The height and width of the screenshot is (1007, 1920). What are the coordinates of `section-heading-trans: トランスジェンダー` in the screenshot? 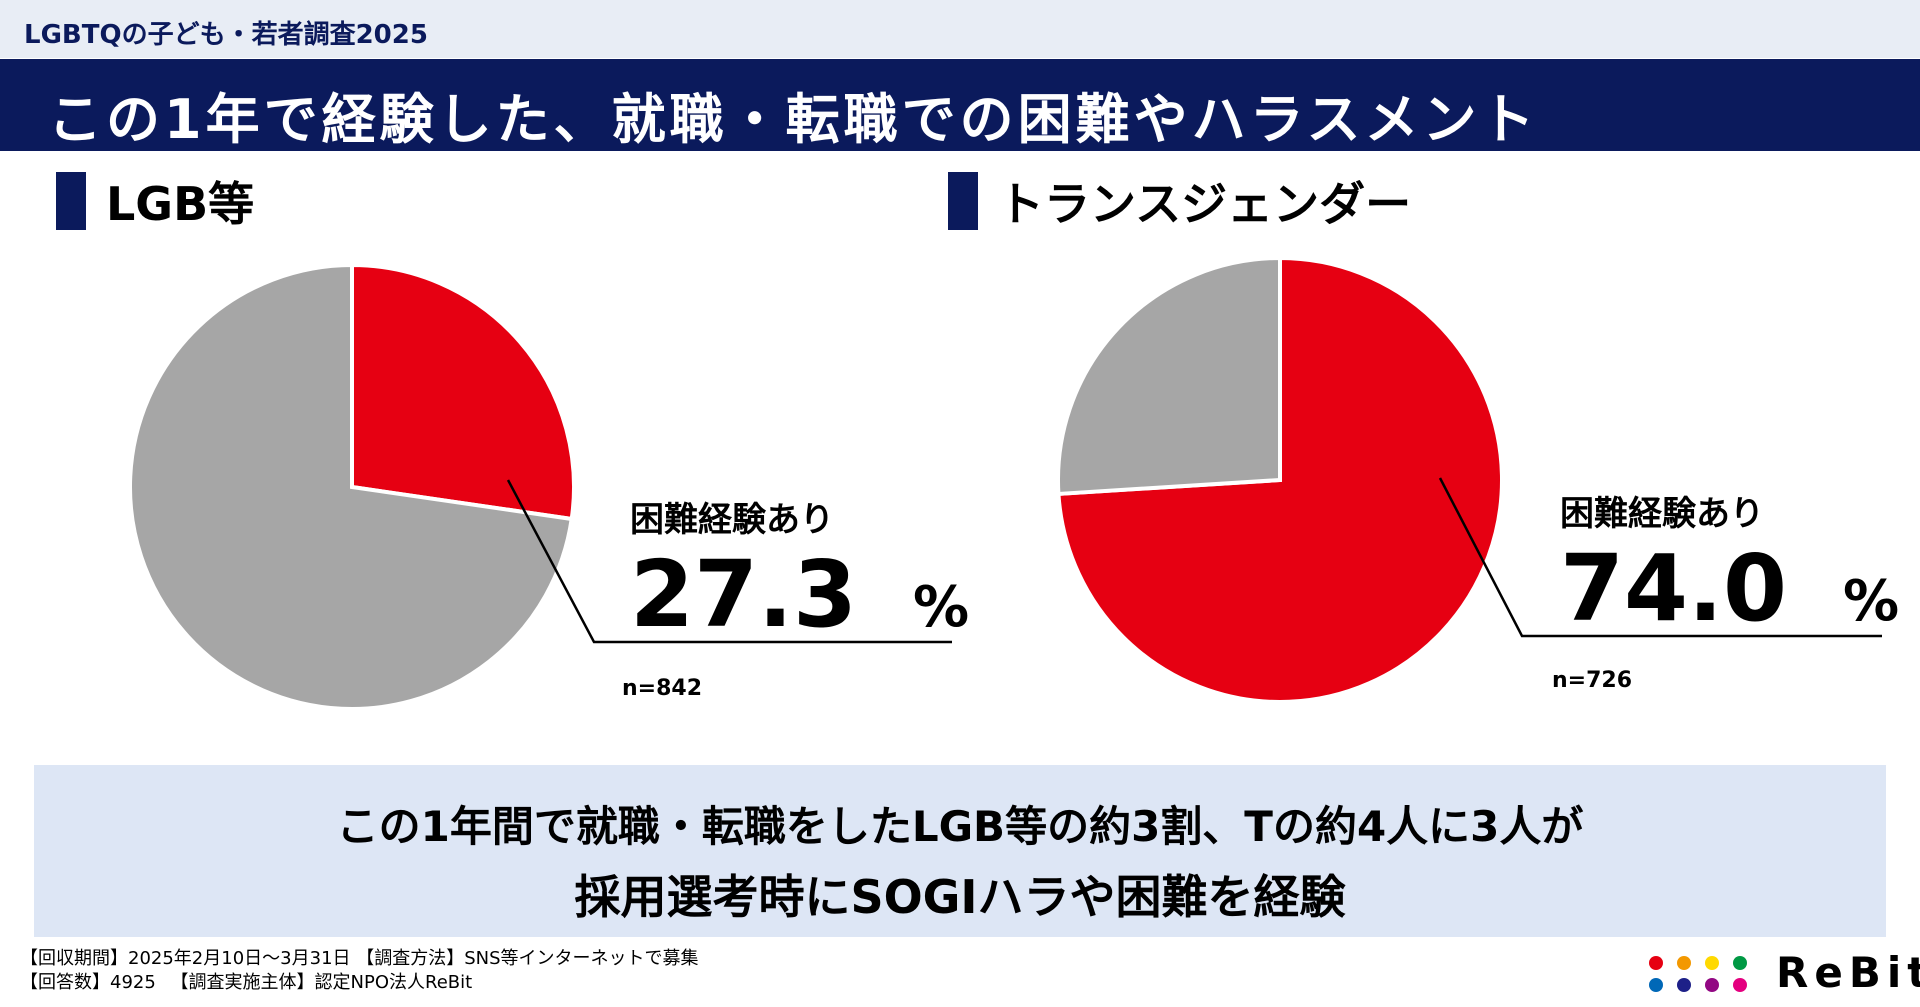 It's located at (1179, 201).